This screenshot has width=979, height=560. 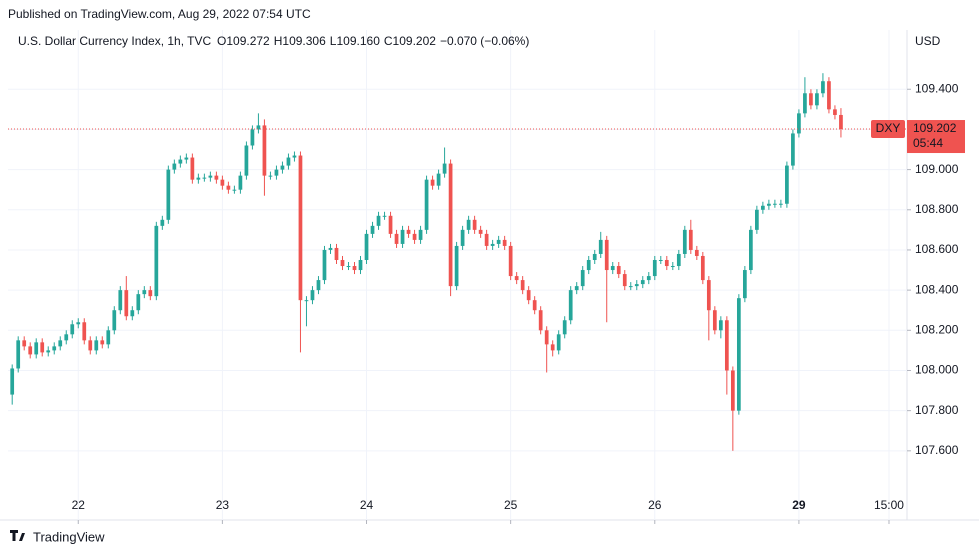 I want to click on price-tag-price: 109.202, so click(x=935, y=128).